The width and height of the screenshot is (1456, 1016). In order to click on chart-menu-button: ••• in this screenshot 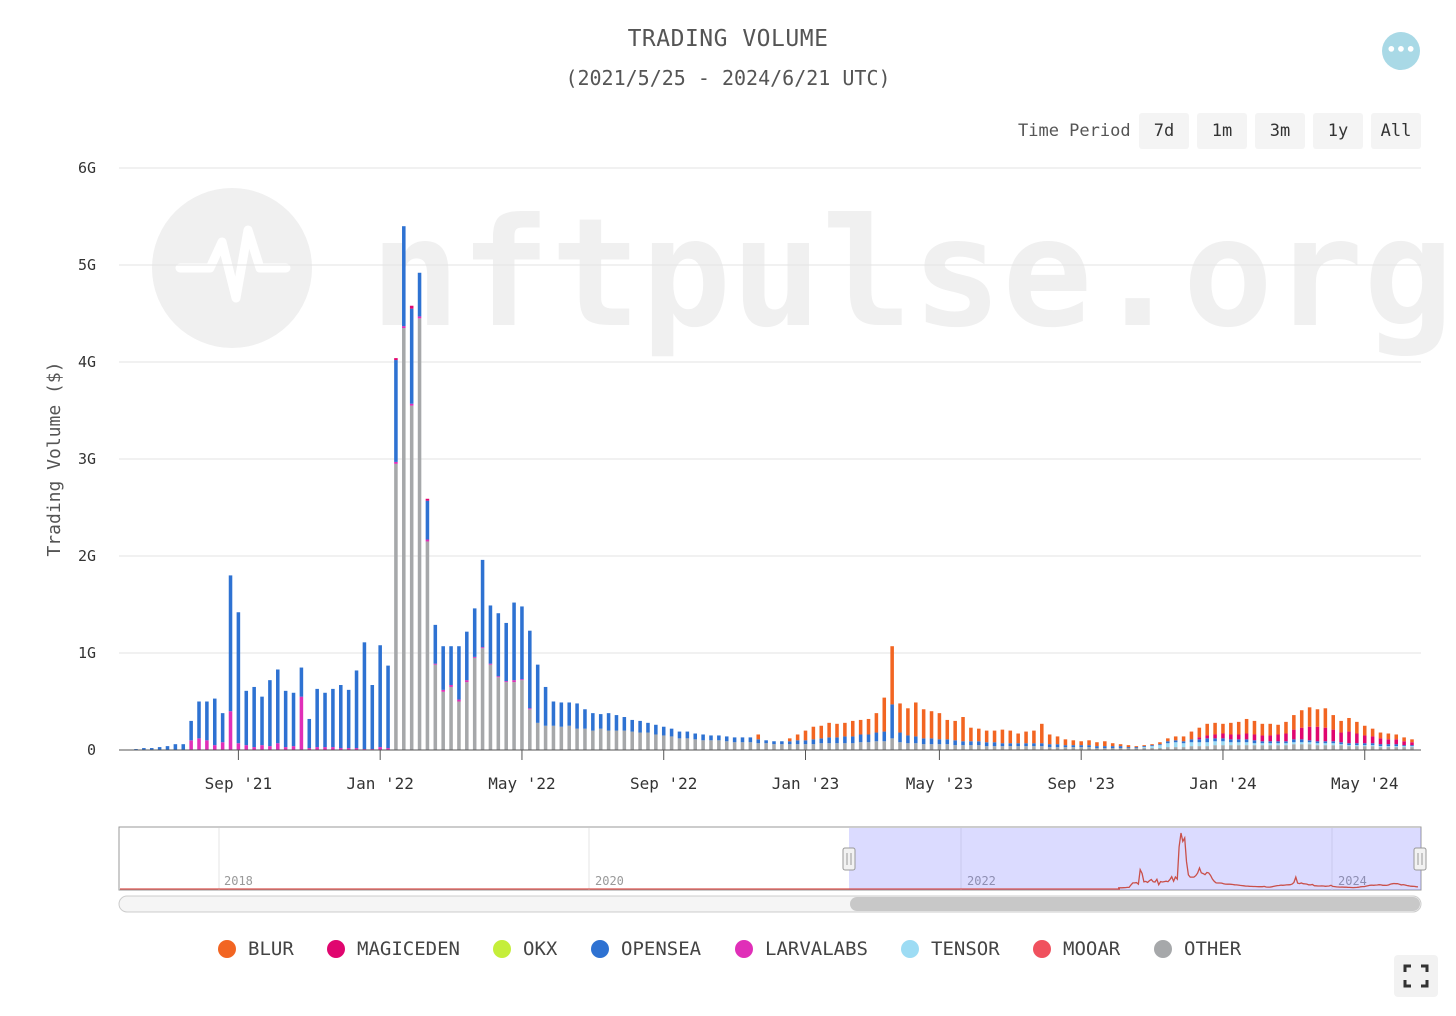, I will do `click(1401, 51)`.